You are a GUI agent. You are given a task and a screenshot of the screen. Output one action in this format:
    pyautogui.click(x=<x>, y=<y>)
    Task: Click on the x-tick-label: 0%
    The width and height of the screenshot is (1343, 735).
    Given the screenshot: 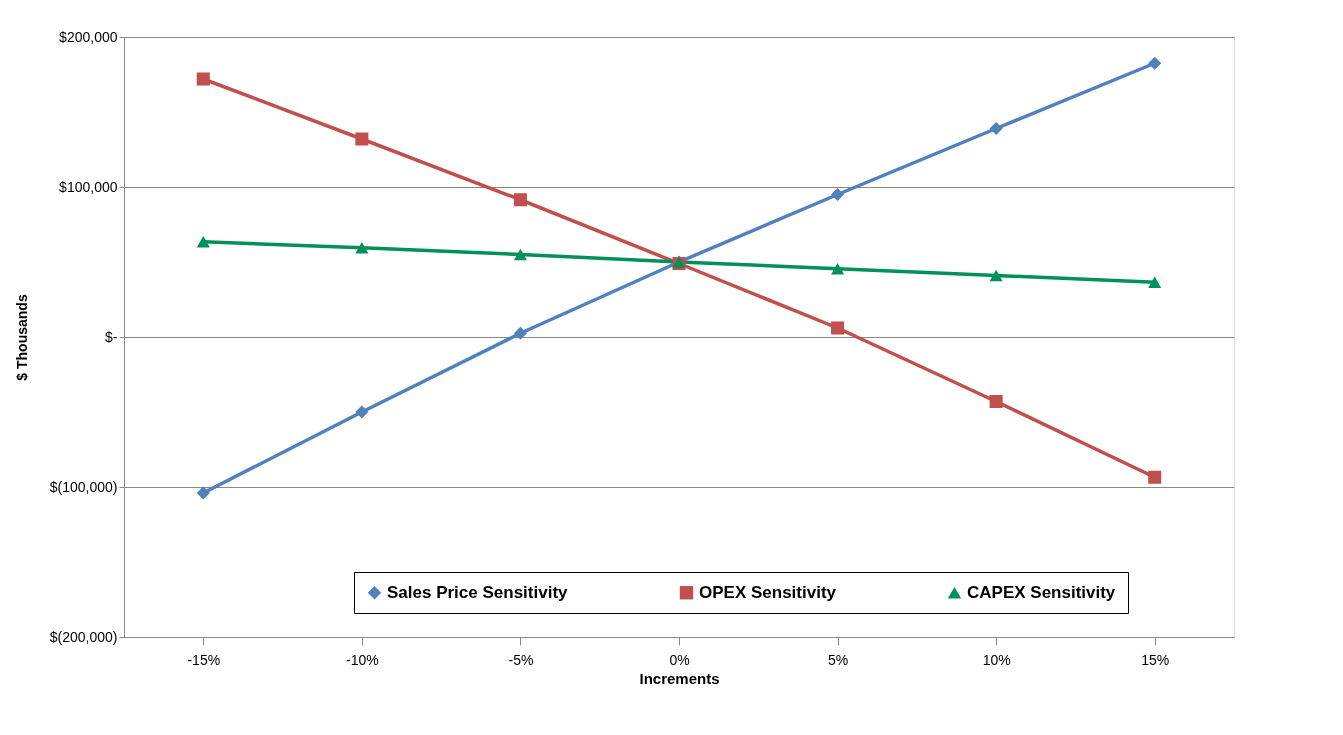 What is the action you would take?
    pyautogui.click(x=679, y=659)
    